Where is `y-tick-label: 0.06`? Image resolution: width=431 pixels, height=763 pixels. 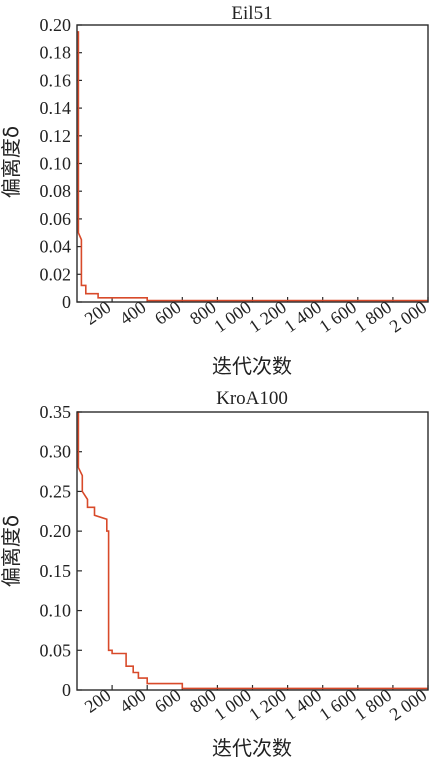 y-tick-label: 0.06 is located at coordinates (56, 219).